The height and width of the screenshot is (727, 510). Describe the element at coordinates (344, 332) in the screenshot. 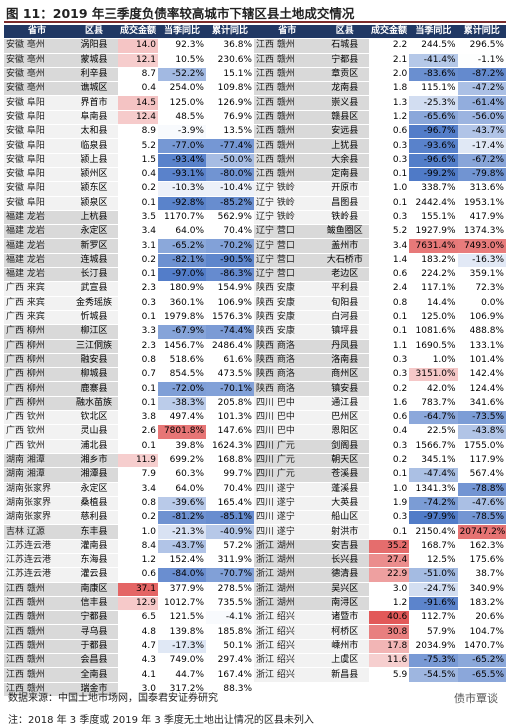

I see `district: 镇坪县` at that location.